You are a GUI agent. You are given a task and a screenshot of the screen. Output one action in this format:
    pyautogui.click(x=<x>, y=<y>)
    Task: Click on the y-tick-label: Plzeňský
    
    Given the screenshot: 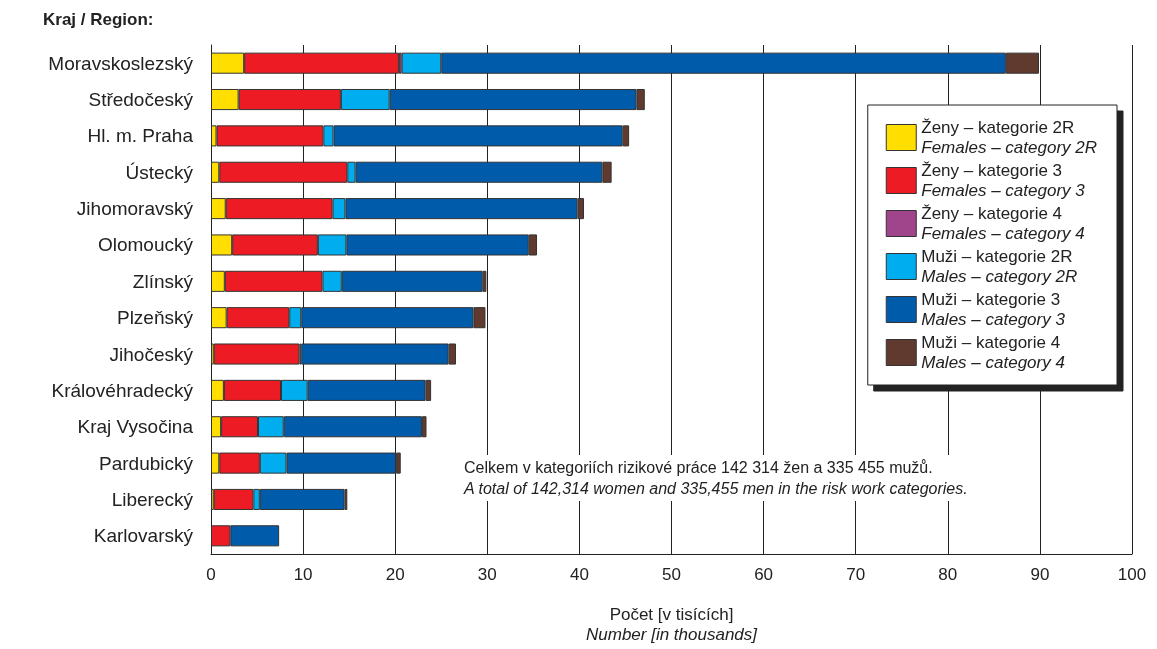 What is the action you would take?
    pyautogui.click(x=155, y=318)
    